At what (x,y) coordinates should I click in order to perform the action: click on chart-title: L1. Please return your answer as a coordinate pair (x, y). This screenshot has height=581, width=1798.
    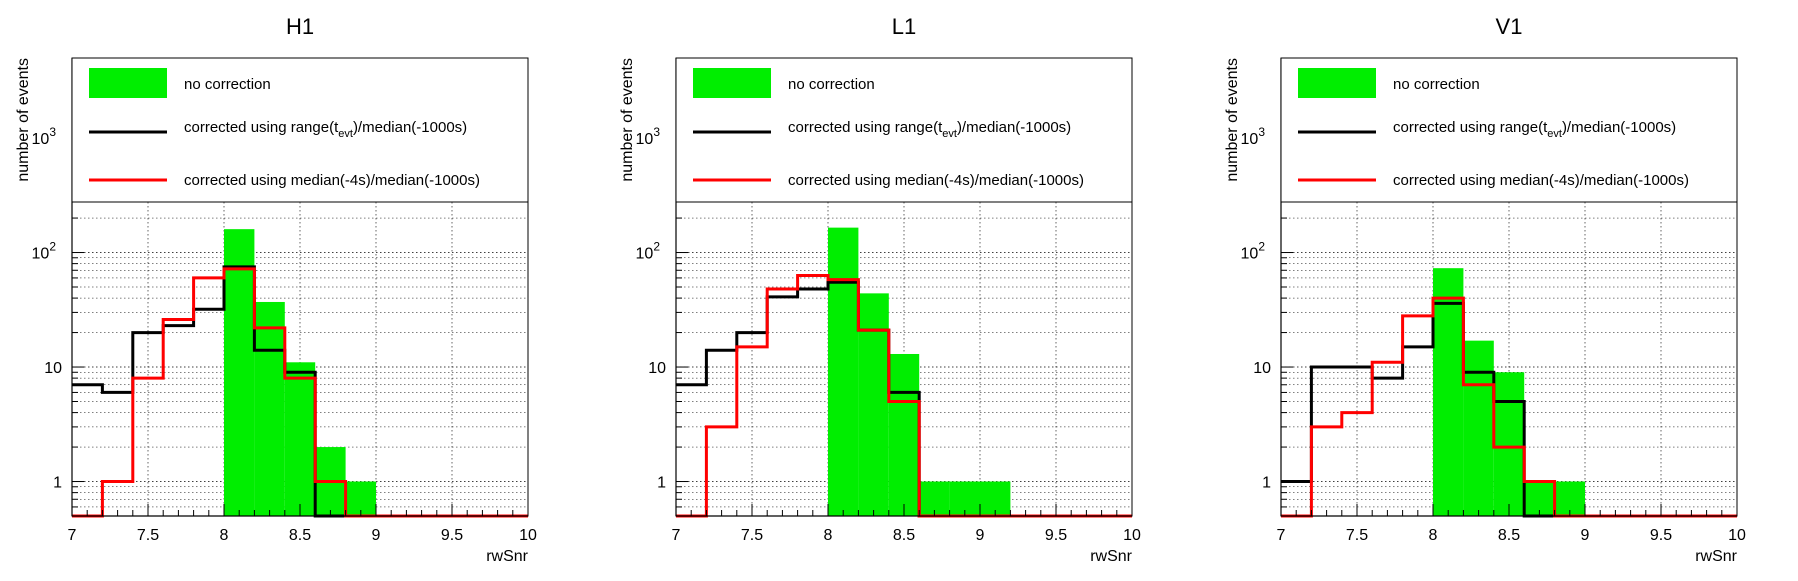
    Looking at the image, I should click on (904, 26).